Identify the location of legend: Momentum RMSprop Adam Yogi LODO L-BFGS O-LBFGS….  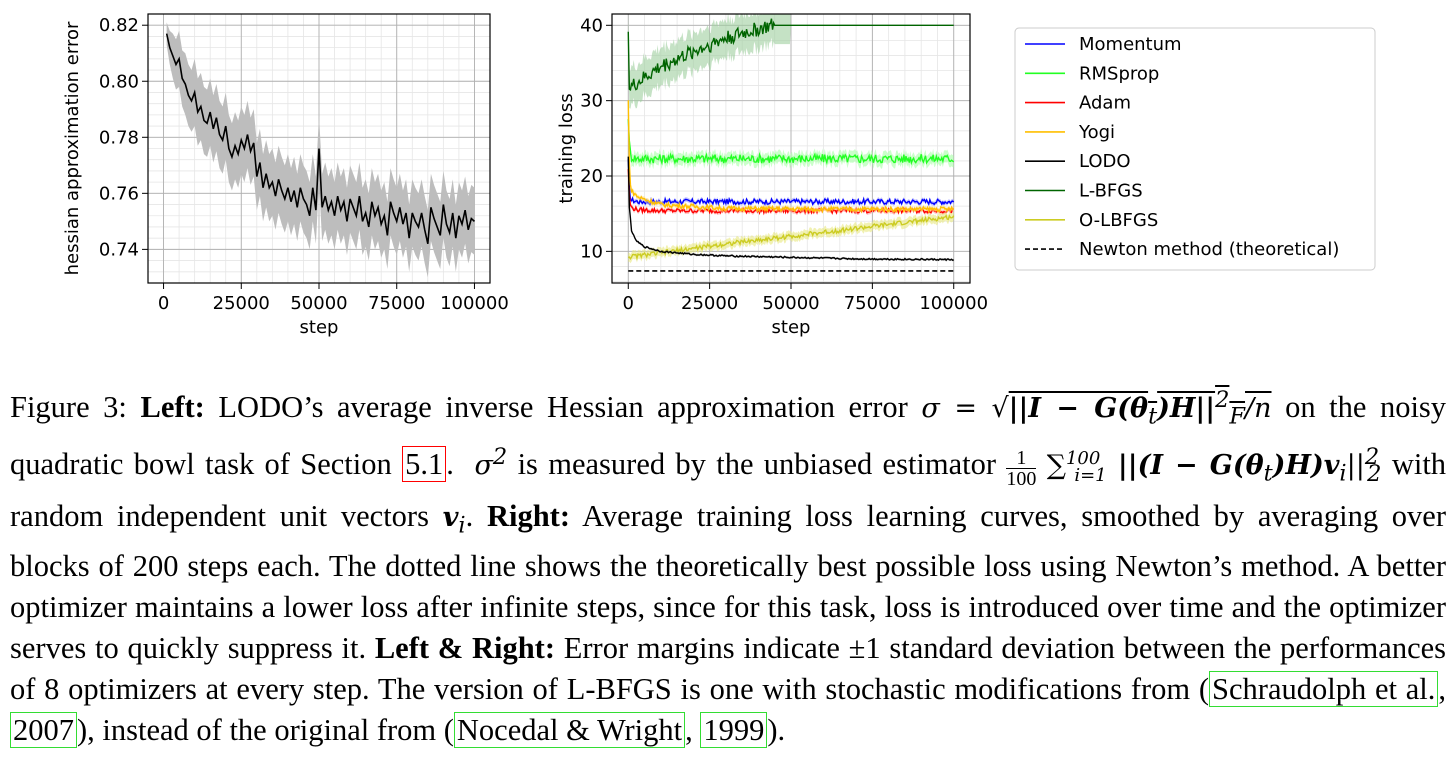
(1195, 149).